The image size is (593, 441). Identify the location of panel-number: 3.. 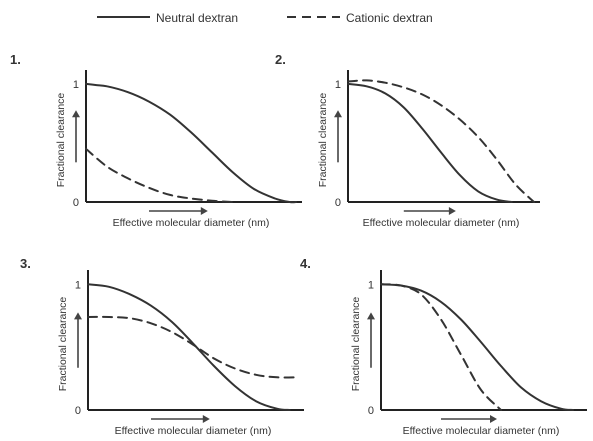
(25, 263).